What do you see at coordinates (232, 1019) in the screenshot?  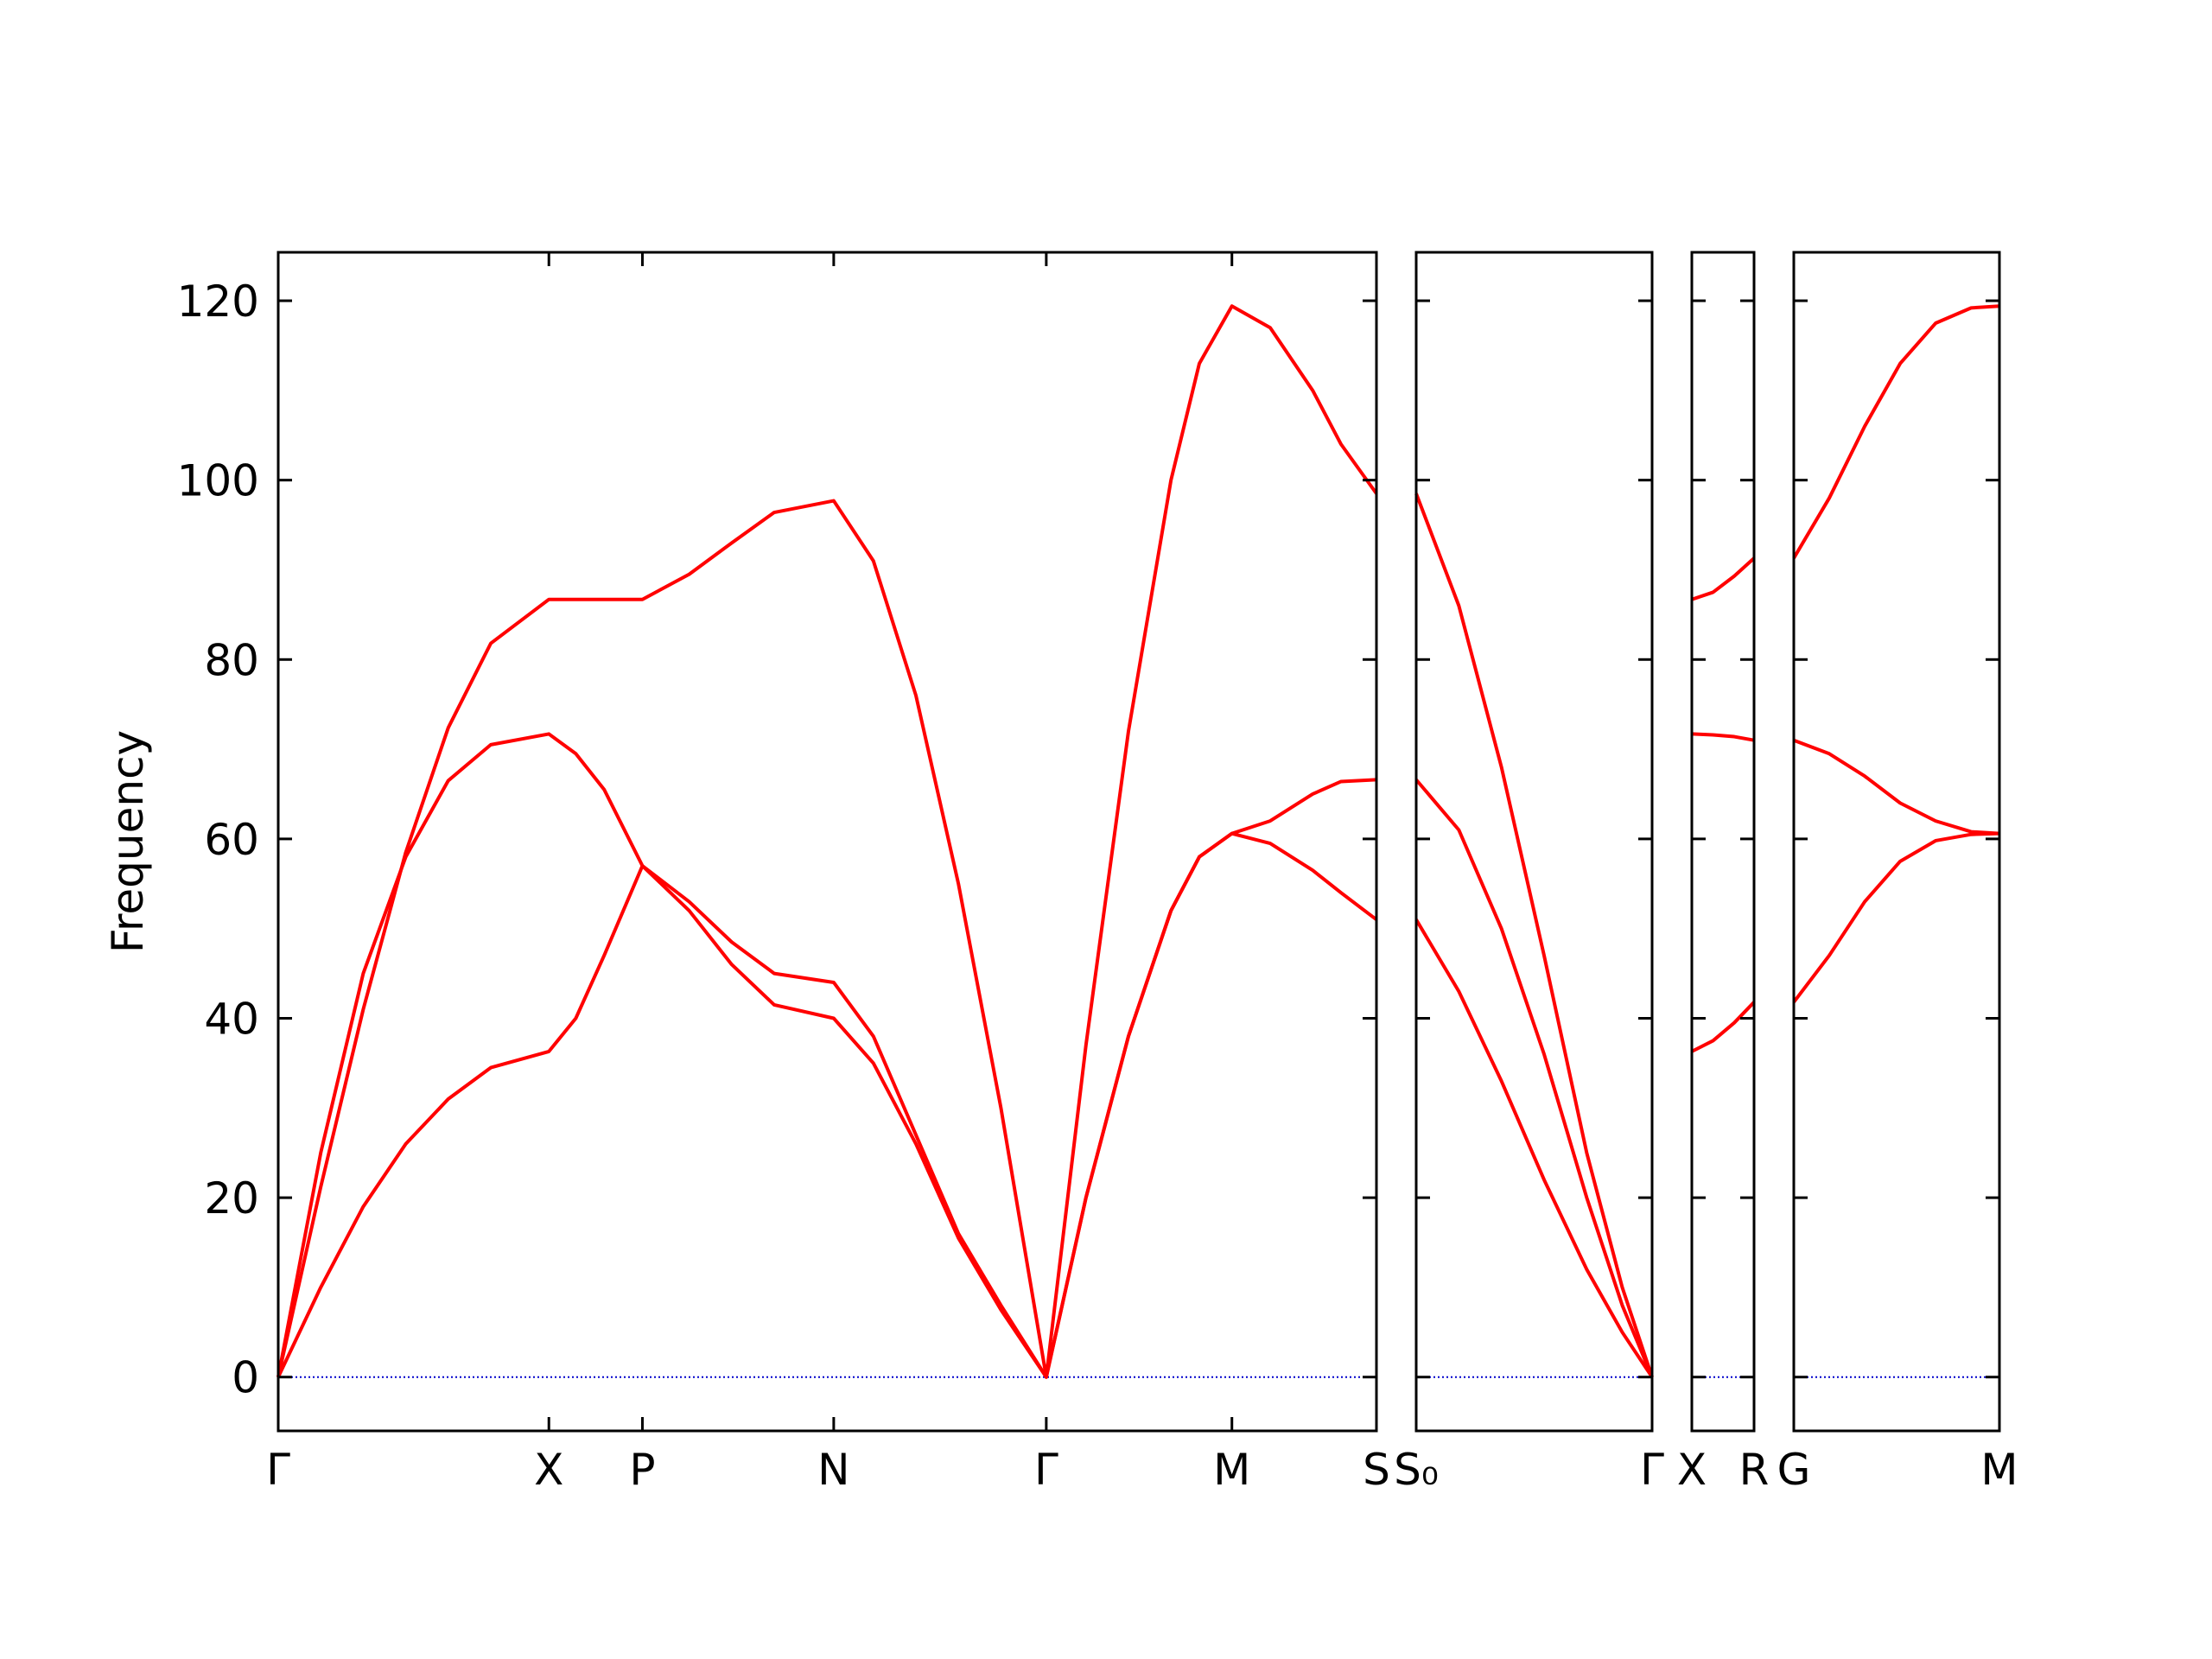 I see `y-tick-label: 40` at bounding box center [232, 1019].